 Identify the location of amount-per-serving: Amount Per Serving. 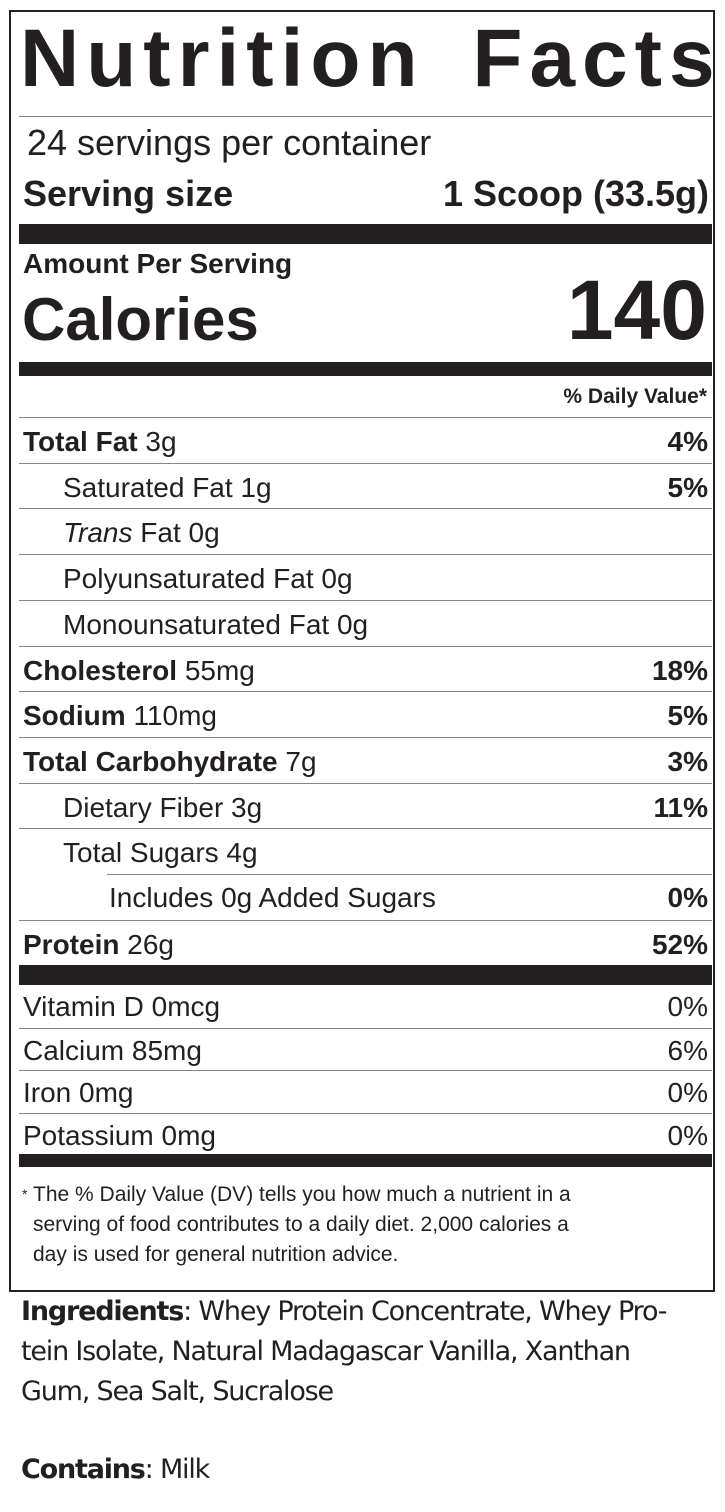
(158, 263).